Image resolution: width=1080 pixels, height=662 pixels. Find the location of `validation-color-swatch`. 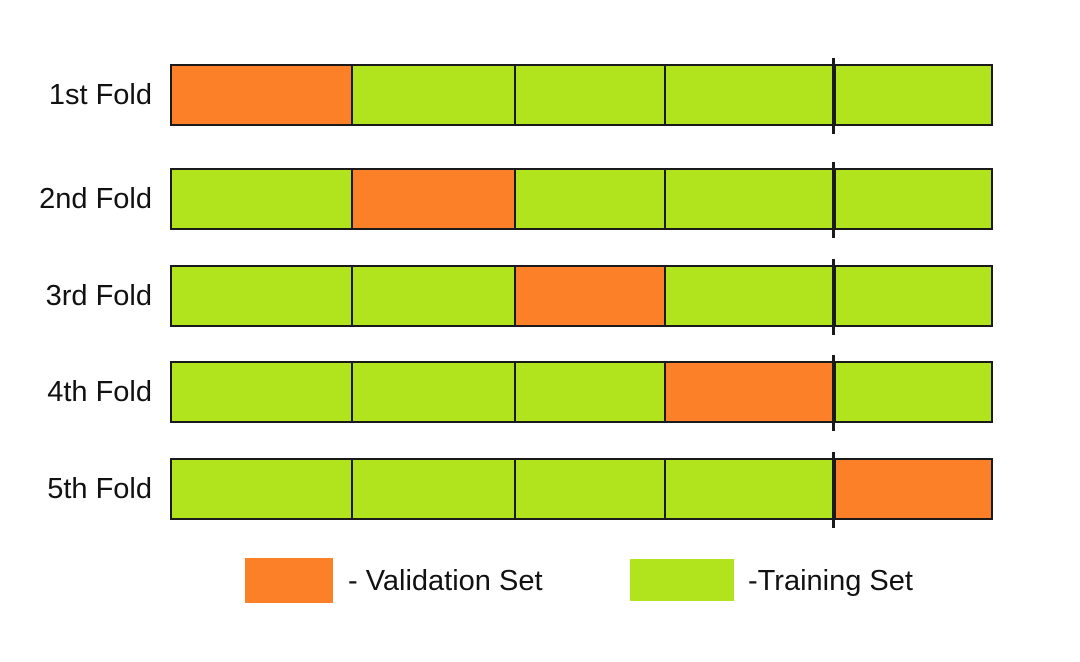

validation-color-swatch is located at coordinates (289, 580).